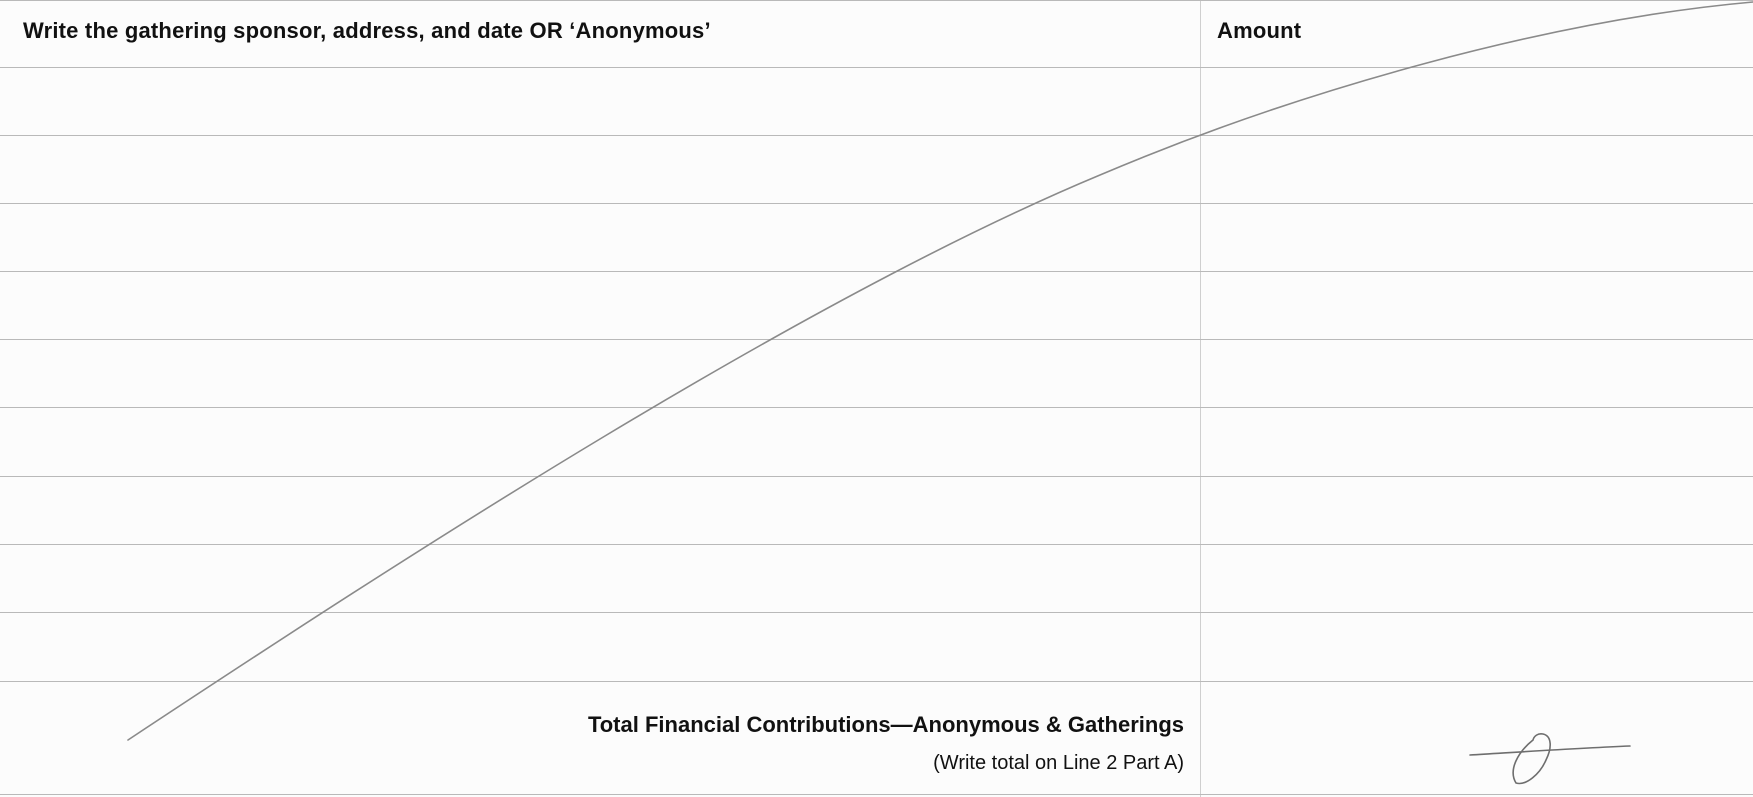 This screenshot has width=1753, height=797. I want to click on header-rule, so click(876, 67).